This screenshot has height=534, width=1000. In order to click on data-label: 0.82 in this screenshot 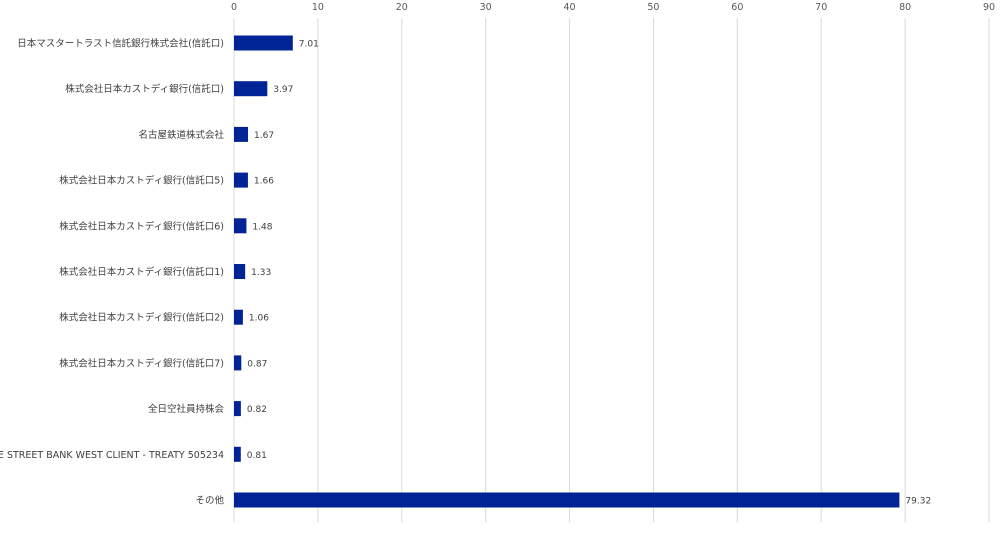, I will do `click(257, 410)`.